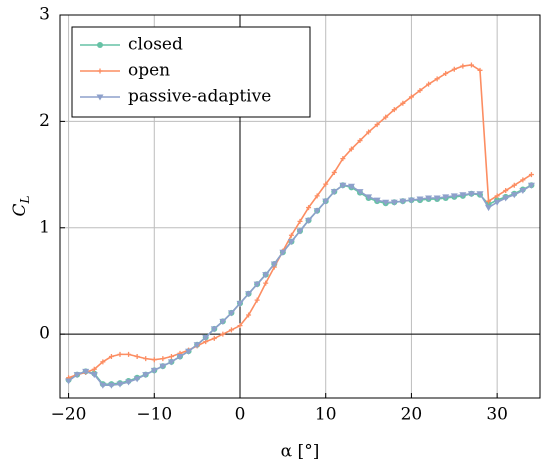  What do you see at coordinates (149, 71) in the screenshot?
I see `legend-label: open` at bounding box center [149, 71].